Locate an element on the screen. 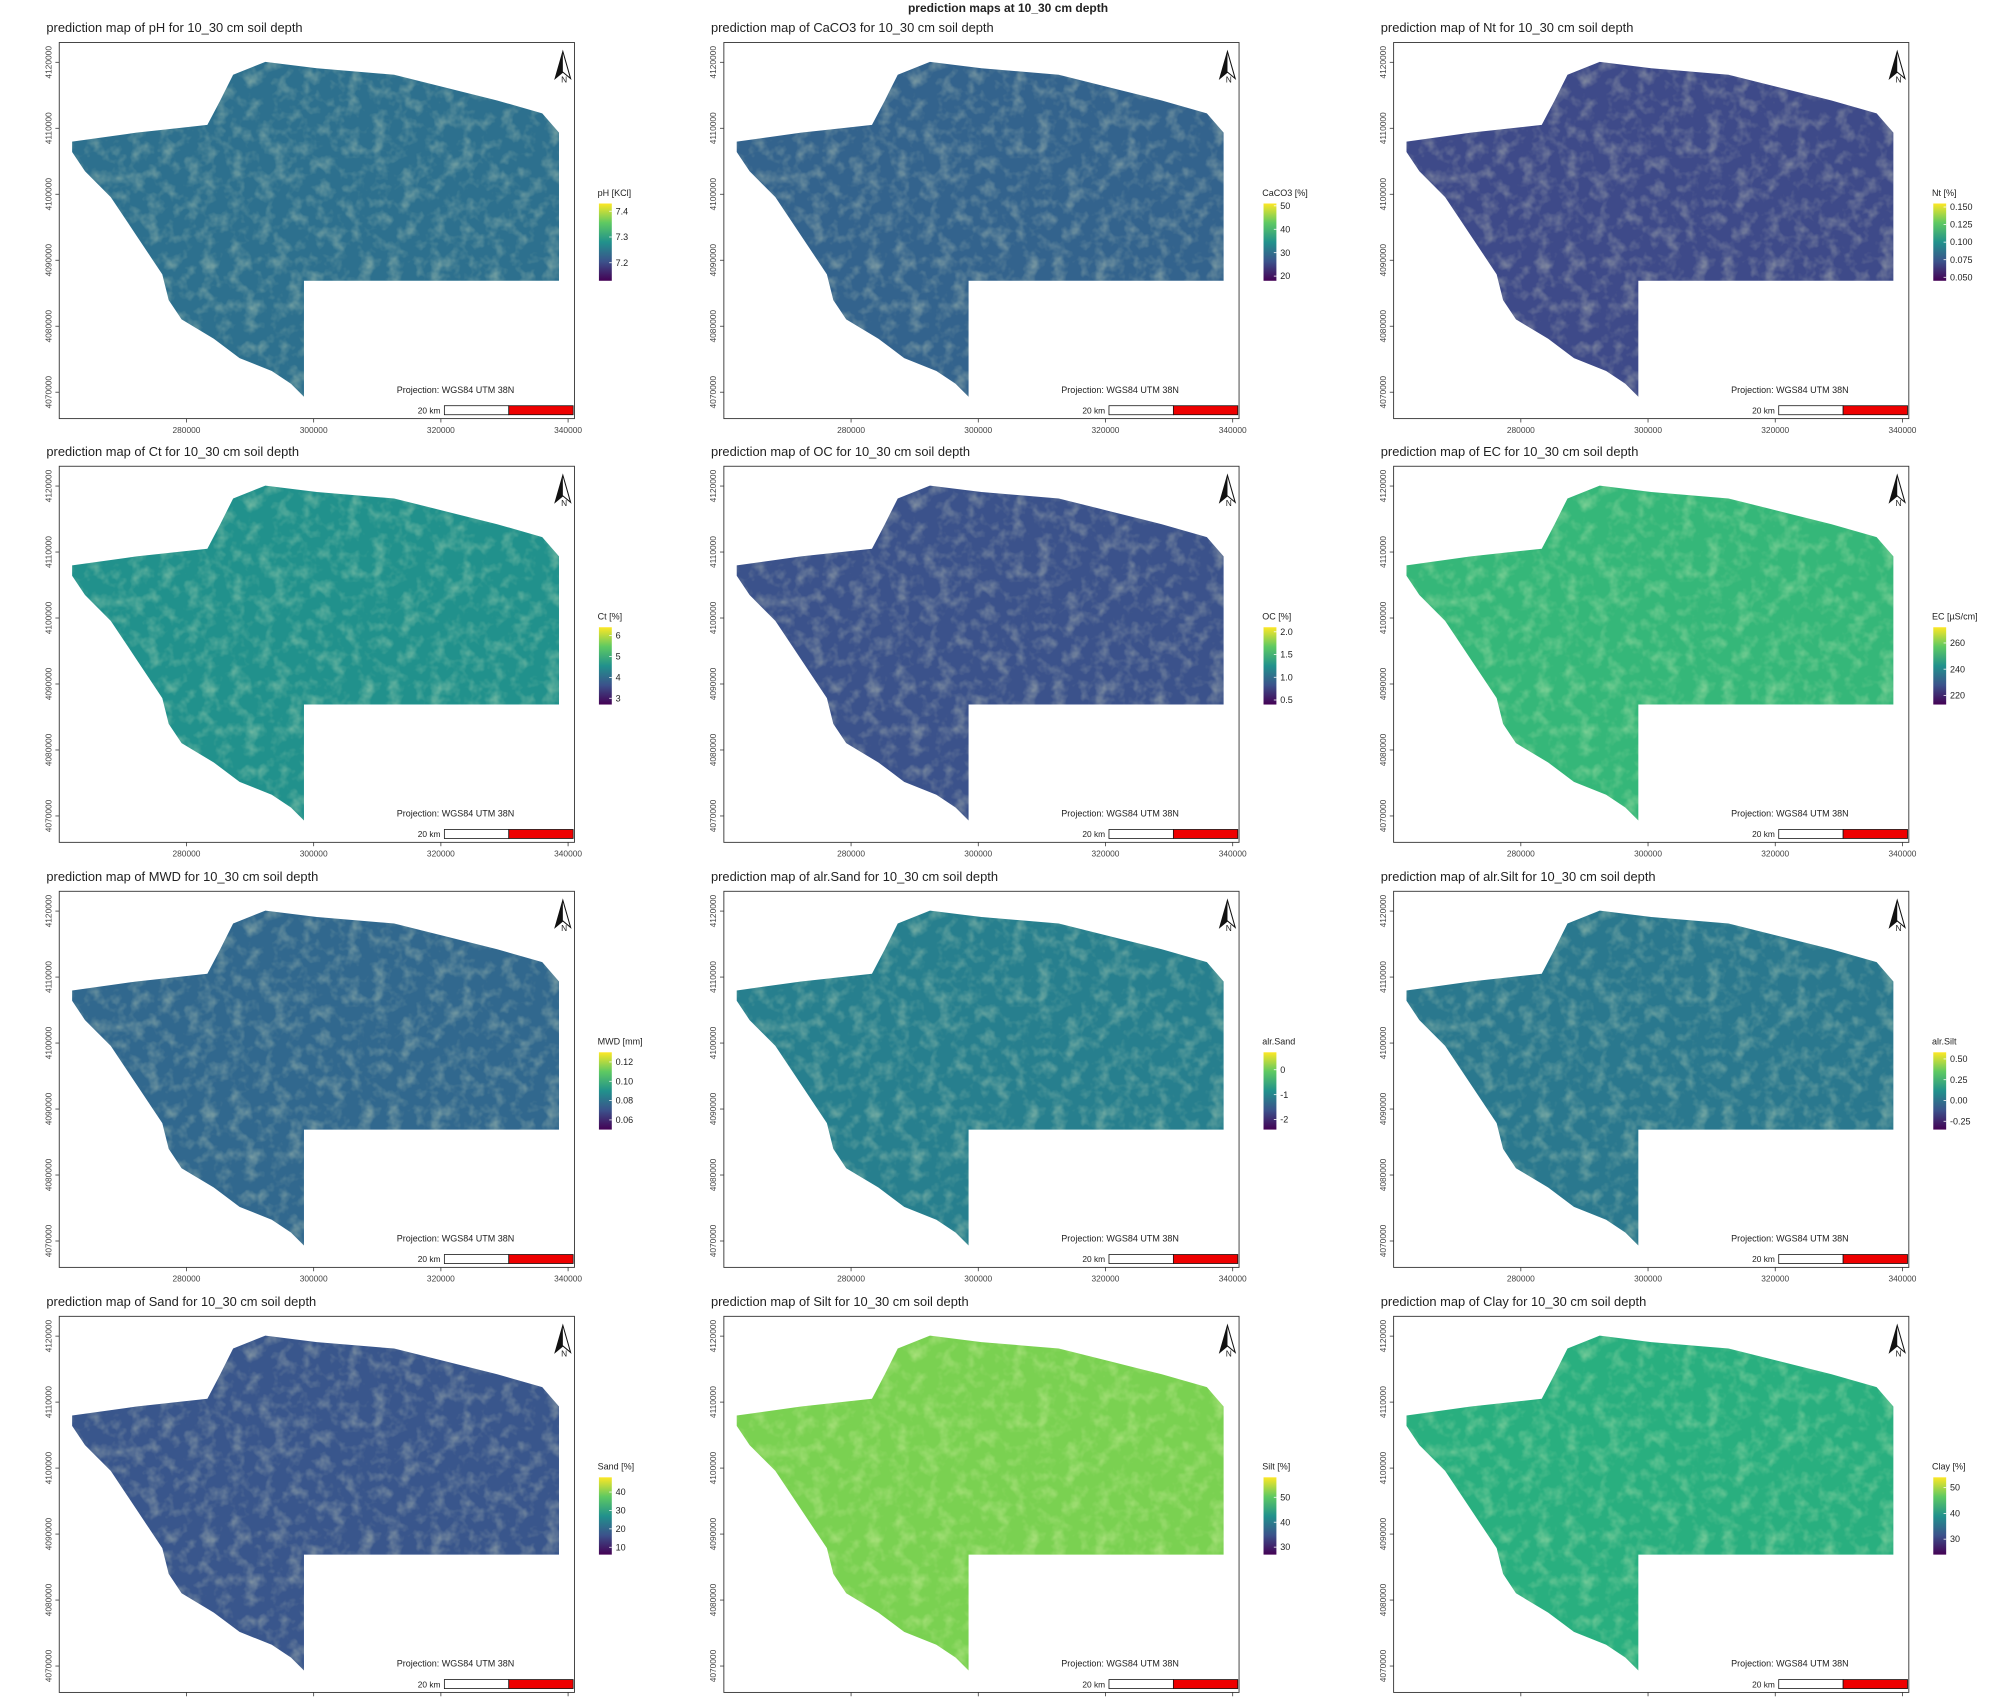  legend-tick-label: 3 is located at coordinates (618, 698).